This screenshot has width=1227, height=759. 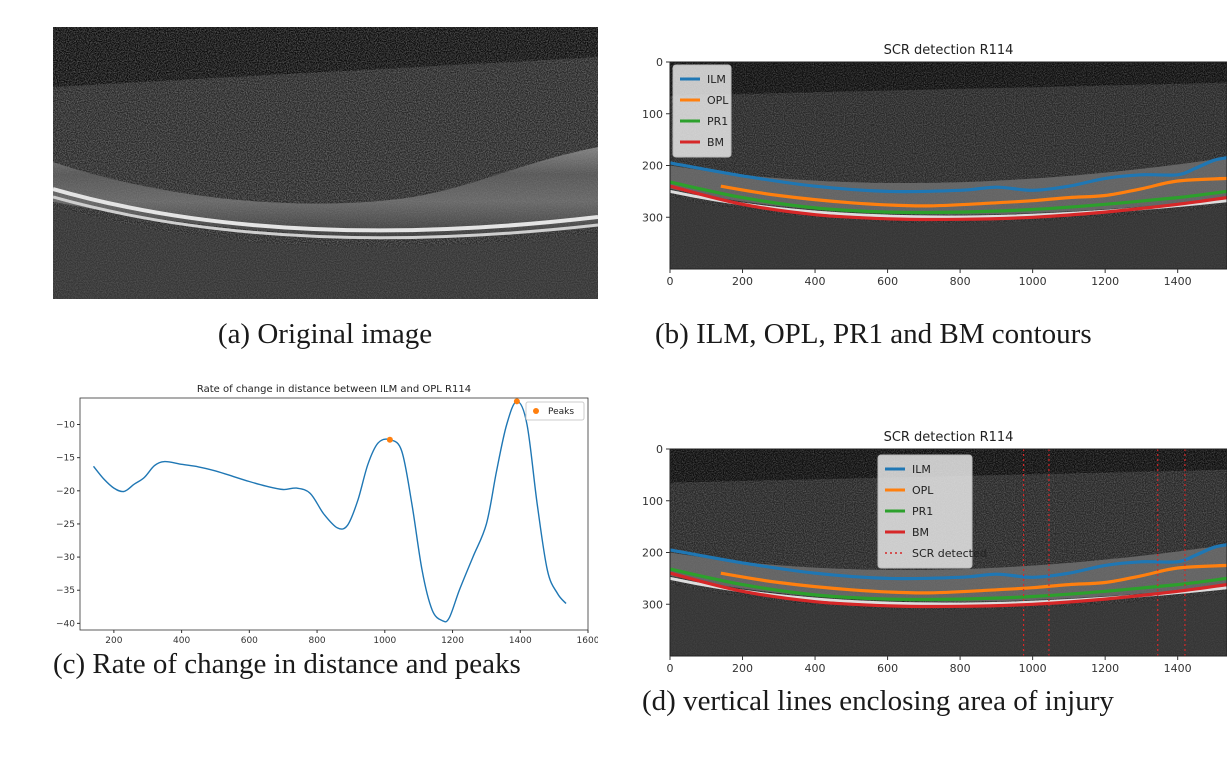 I want to click on y-tick-label: −35, so click(x=65, y=591).